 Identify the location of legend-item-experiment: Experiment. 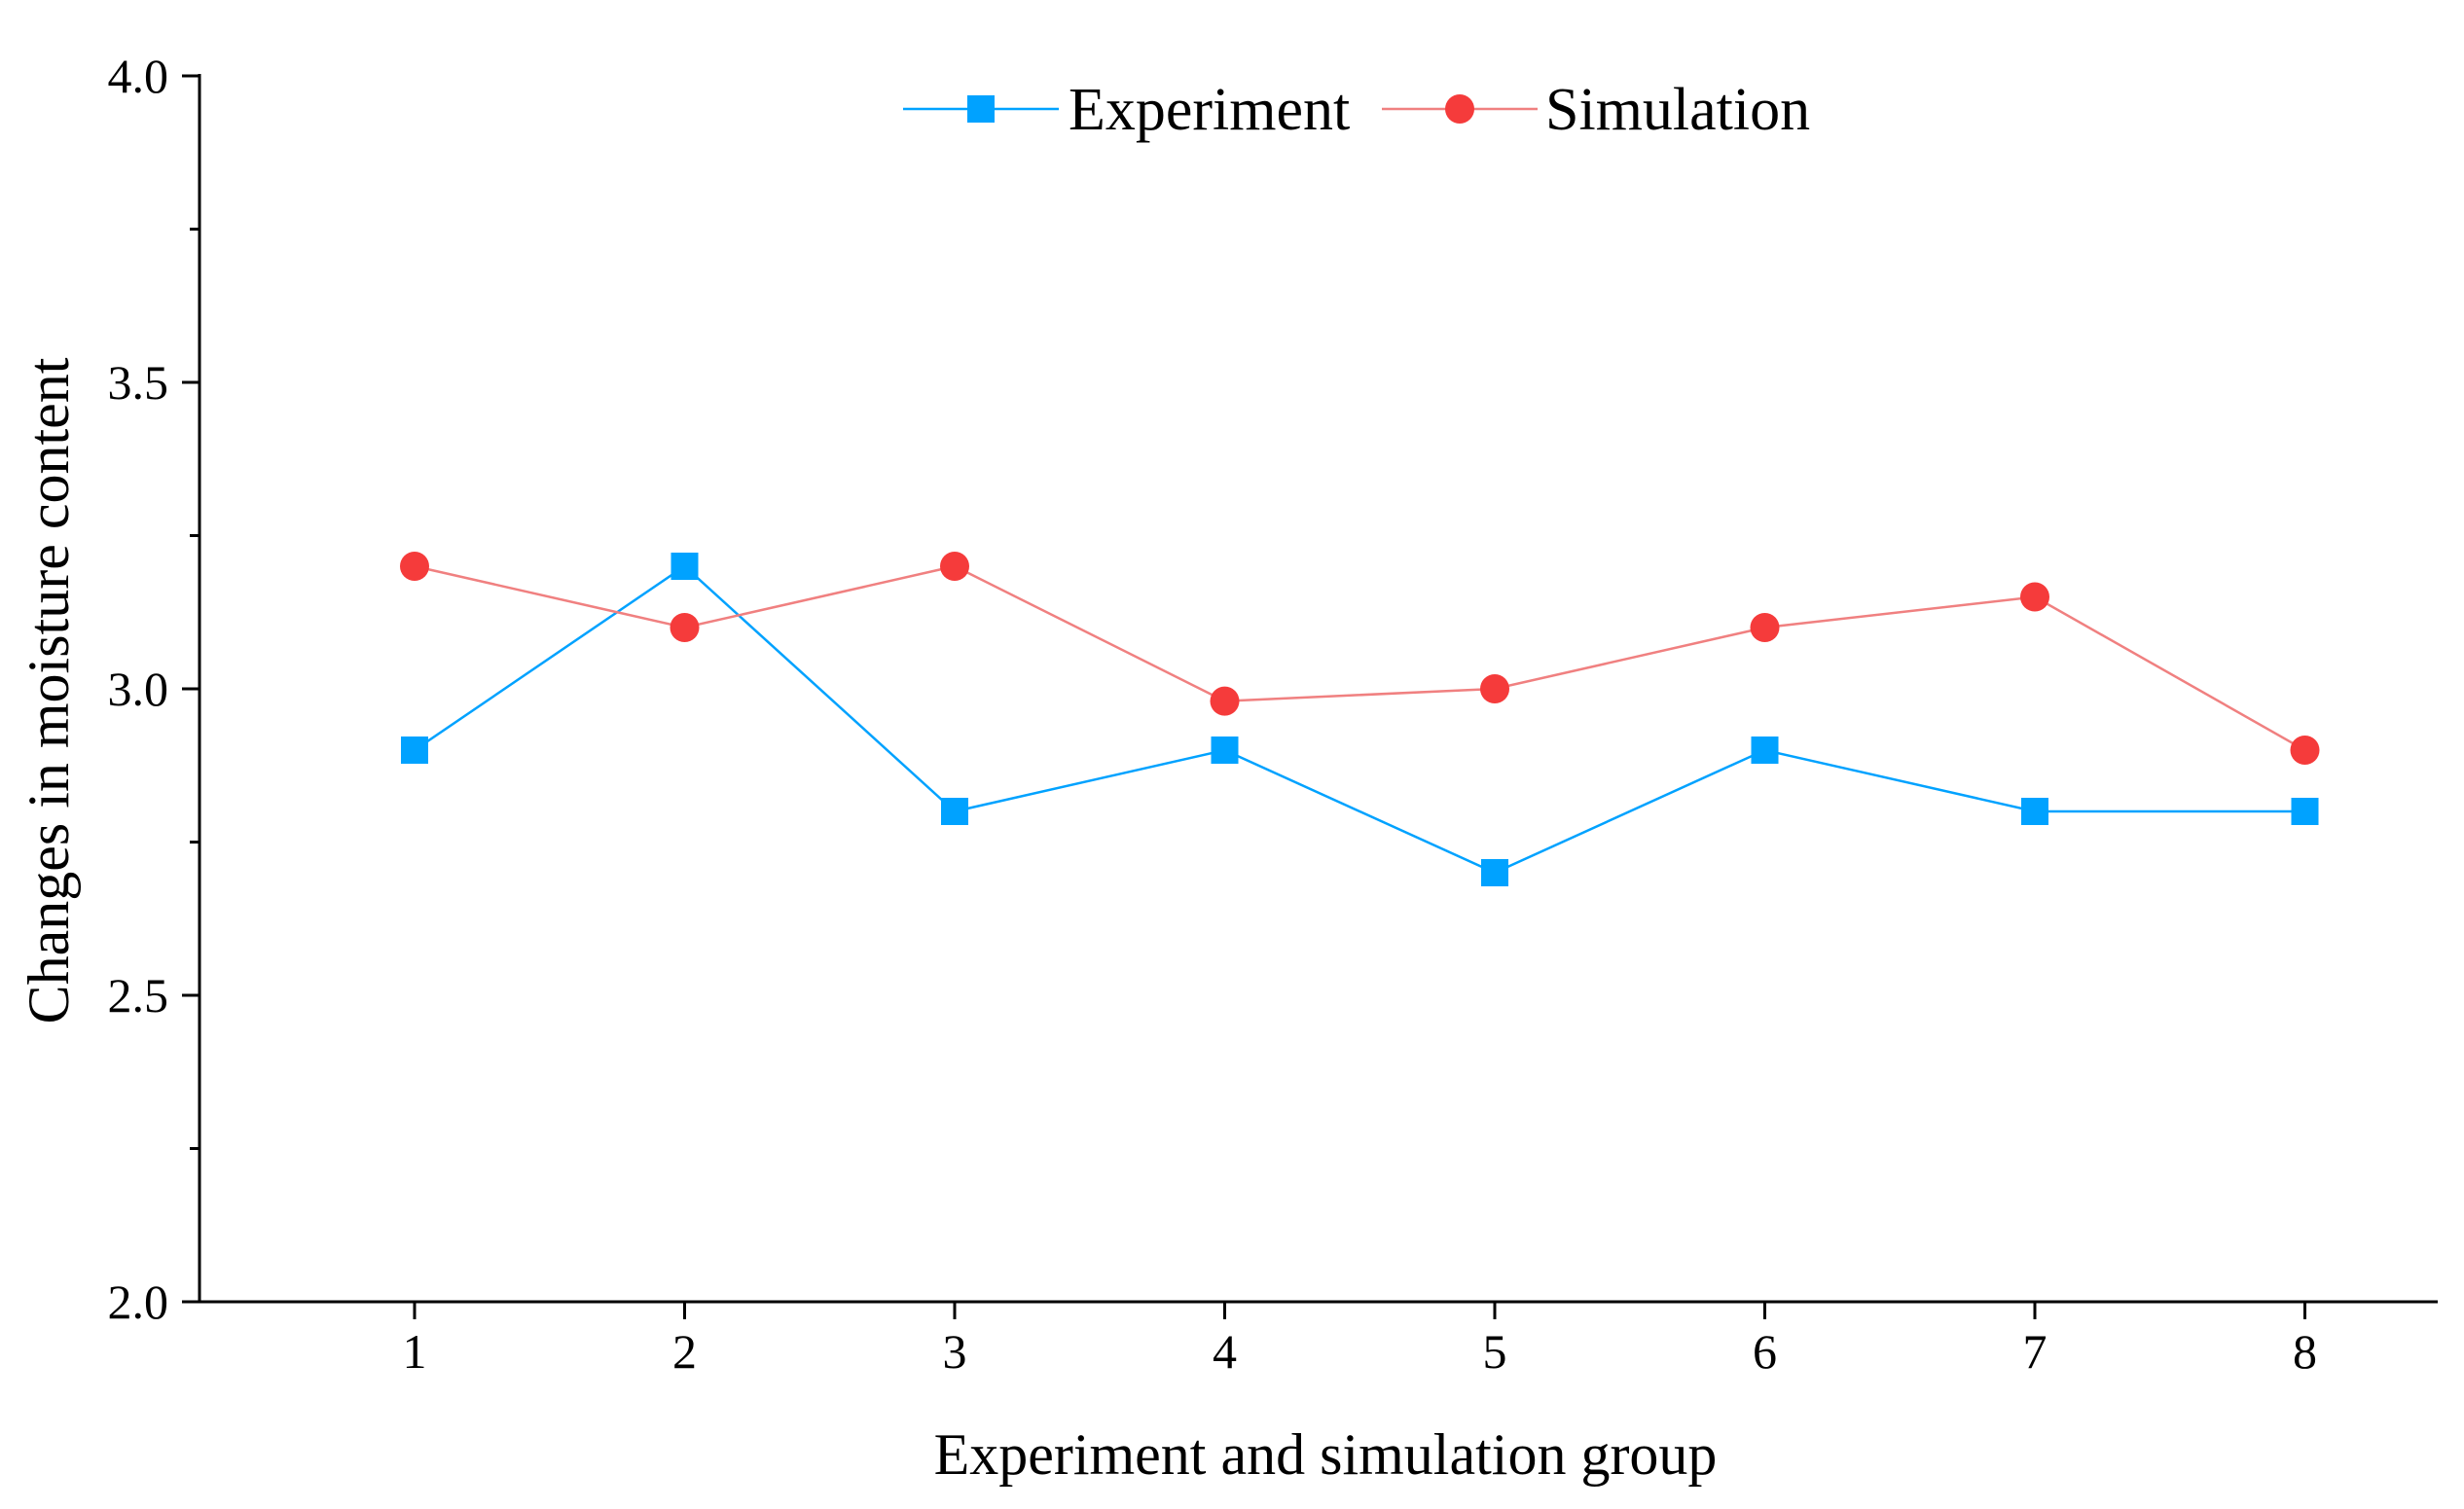
(1127, 110).